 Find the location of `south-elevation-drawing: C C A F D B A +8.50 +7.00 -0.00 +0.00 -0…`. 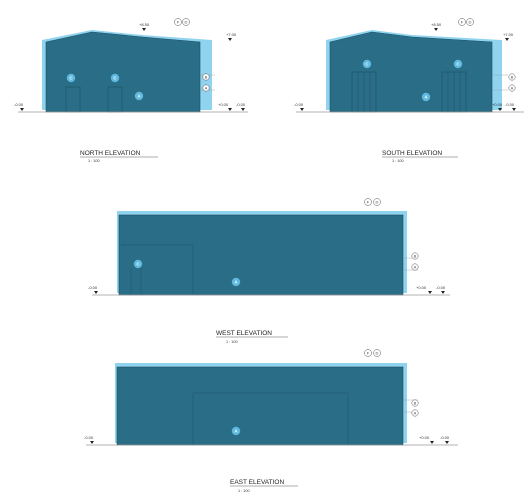

south-elevation-drawing: C C A F D B A +8.50 +7.00 -0.00 +0.00 -0… is located at coordinates (409, 90).